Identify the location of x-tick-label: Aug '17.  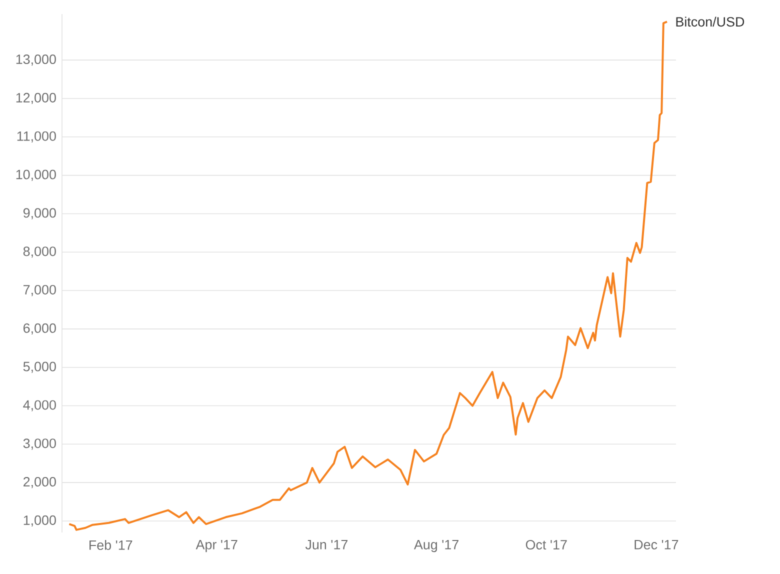
(436, 546).